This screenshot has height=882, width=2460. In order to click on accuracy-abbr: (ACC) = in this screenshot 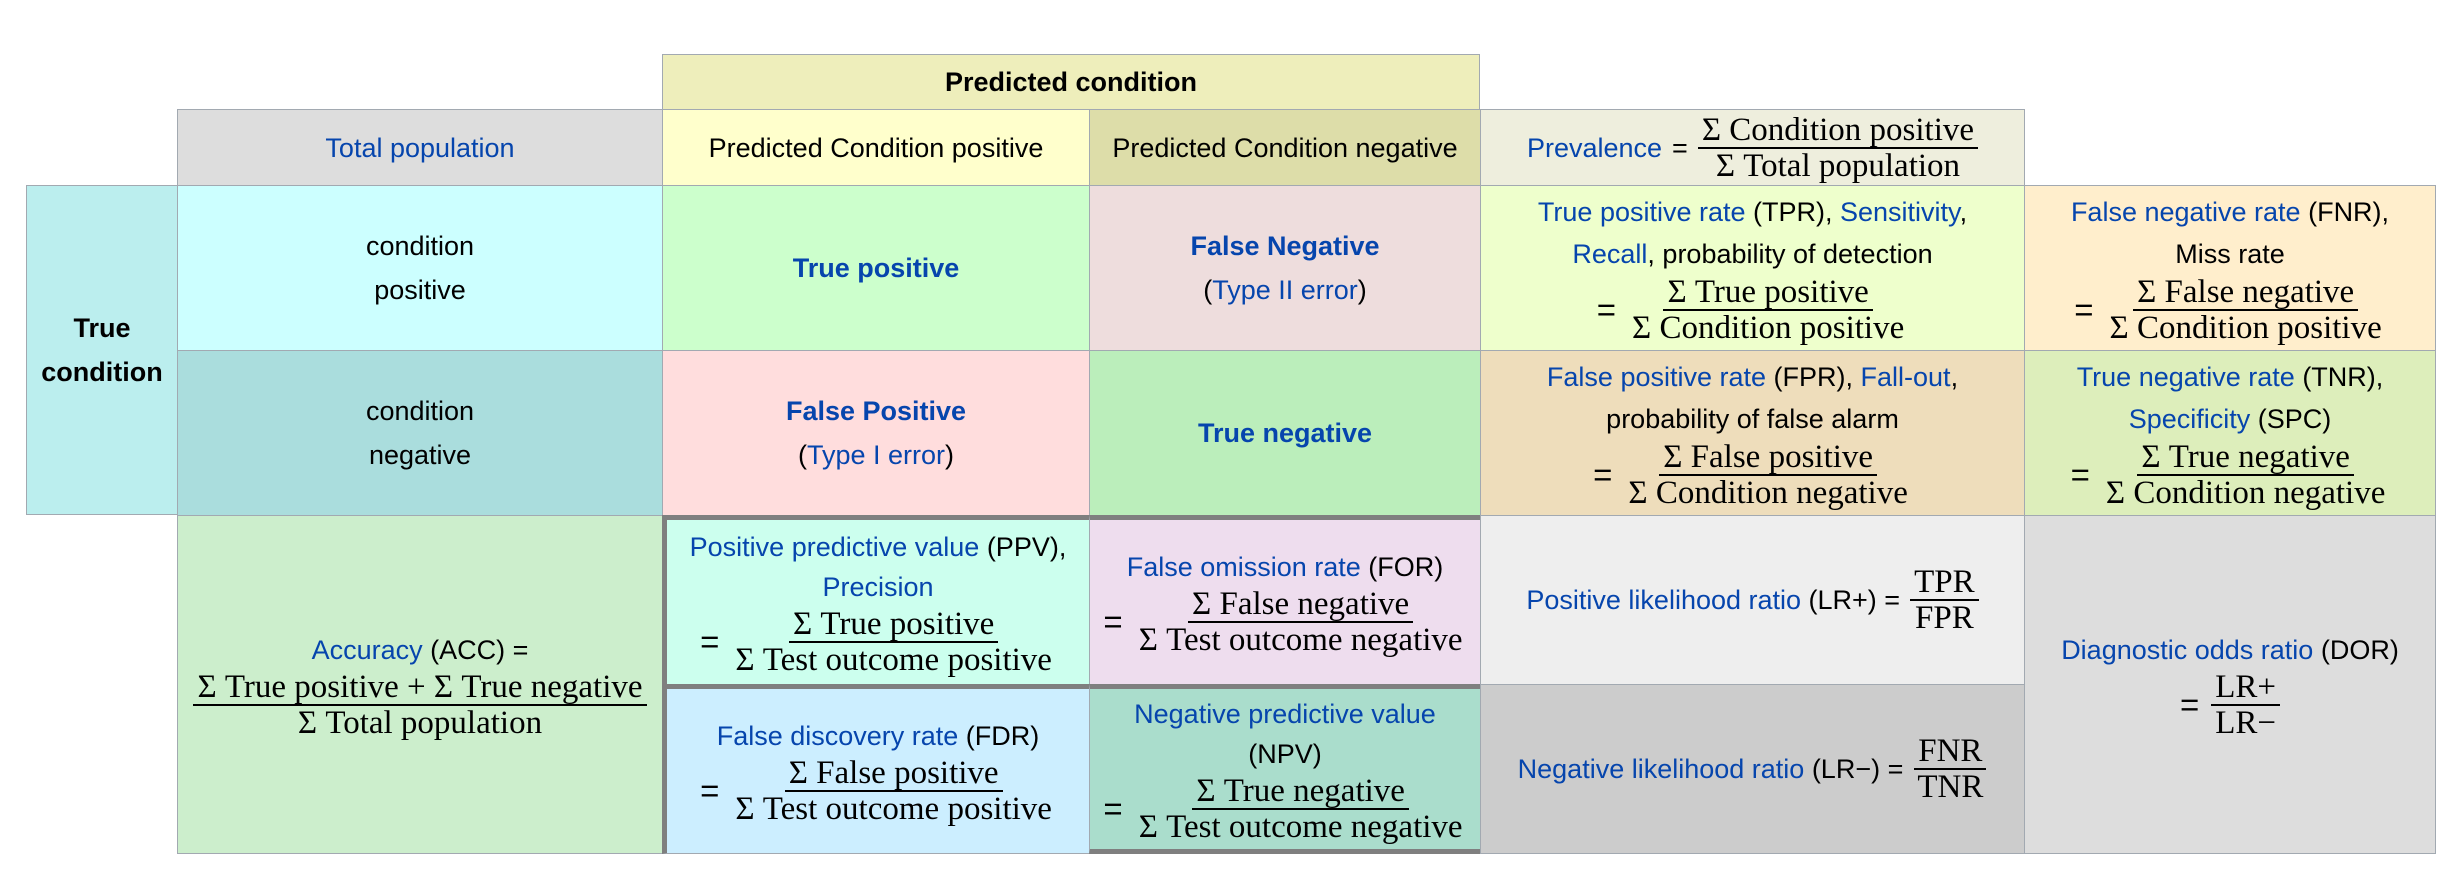, I will do `click(475, 649)`.